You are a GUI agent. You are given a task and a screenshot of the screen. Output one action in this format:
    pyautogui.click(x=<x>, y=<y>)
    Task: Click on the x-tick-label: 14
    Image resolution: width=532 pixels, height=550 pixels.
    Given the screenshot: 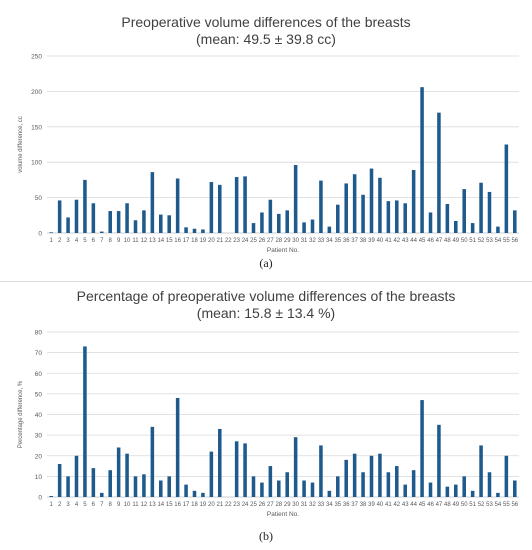 What is the action you would take?
    pyautogui.click(x=160, y=241)
    